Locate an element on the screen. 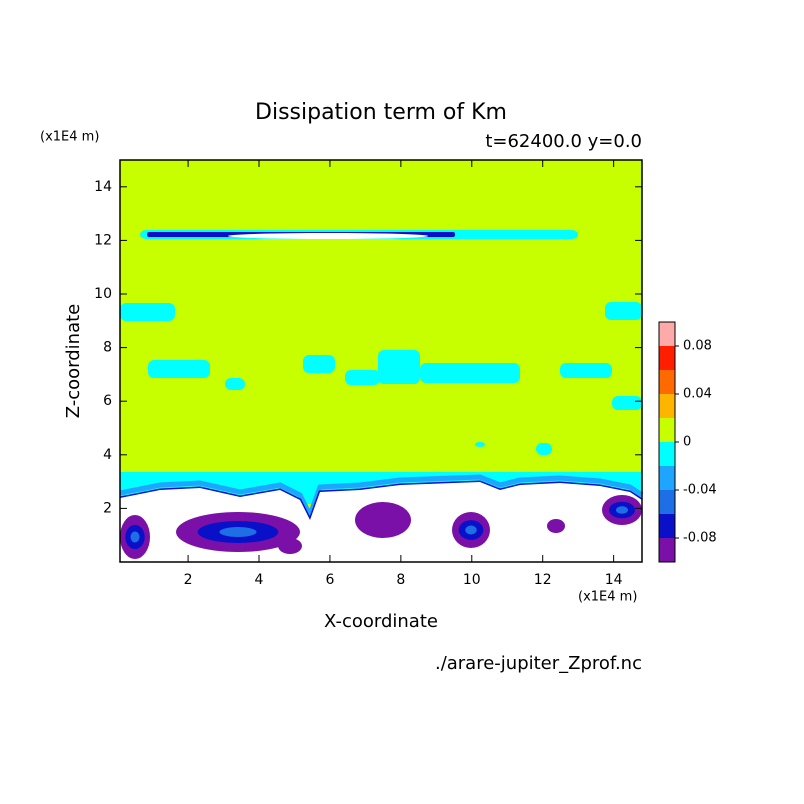 This screenshot has height=804, width=804. y-tick-label: 6 is located at coordinates (107, 401).